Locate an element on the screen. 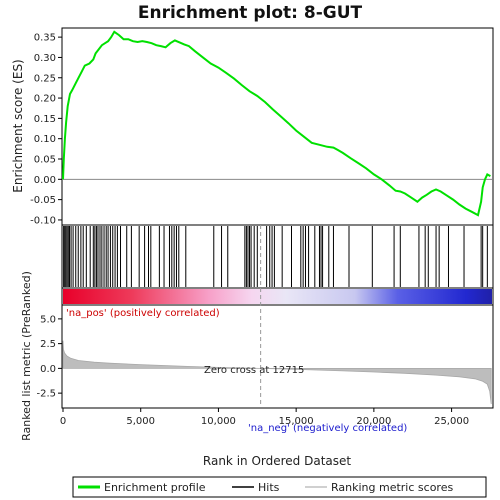 This screenshot has height=500, width=500. metric-ytick-label: 2.5 is located at coordinates (48, 344).